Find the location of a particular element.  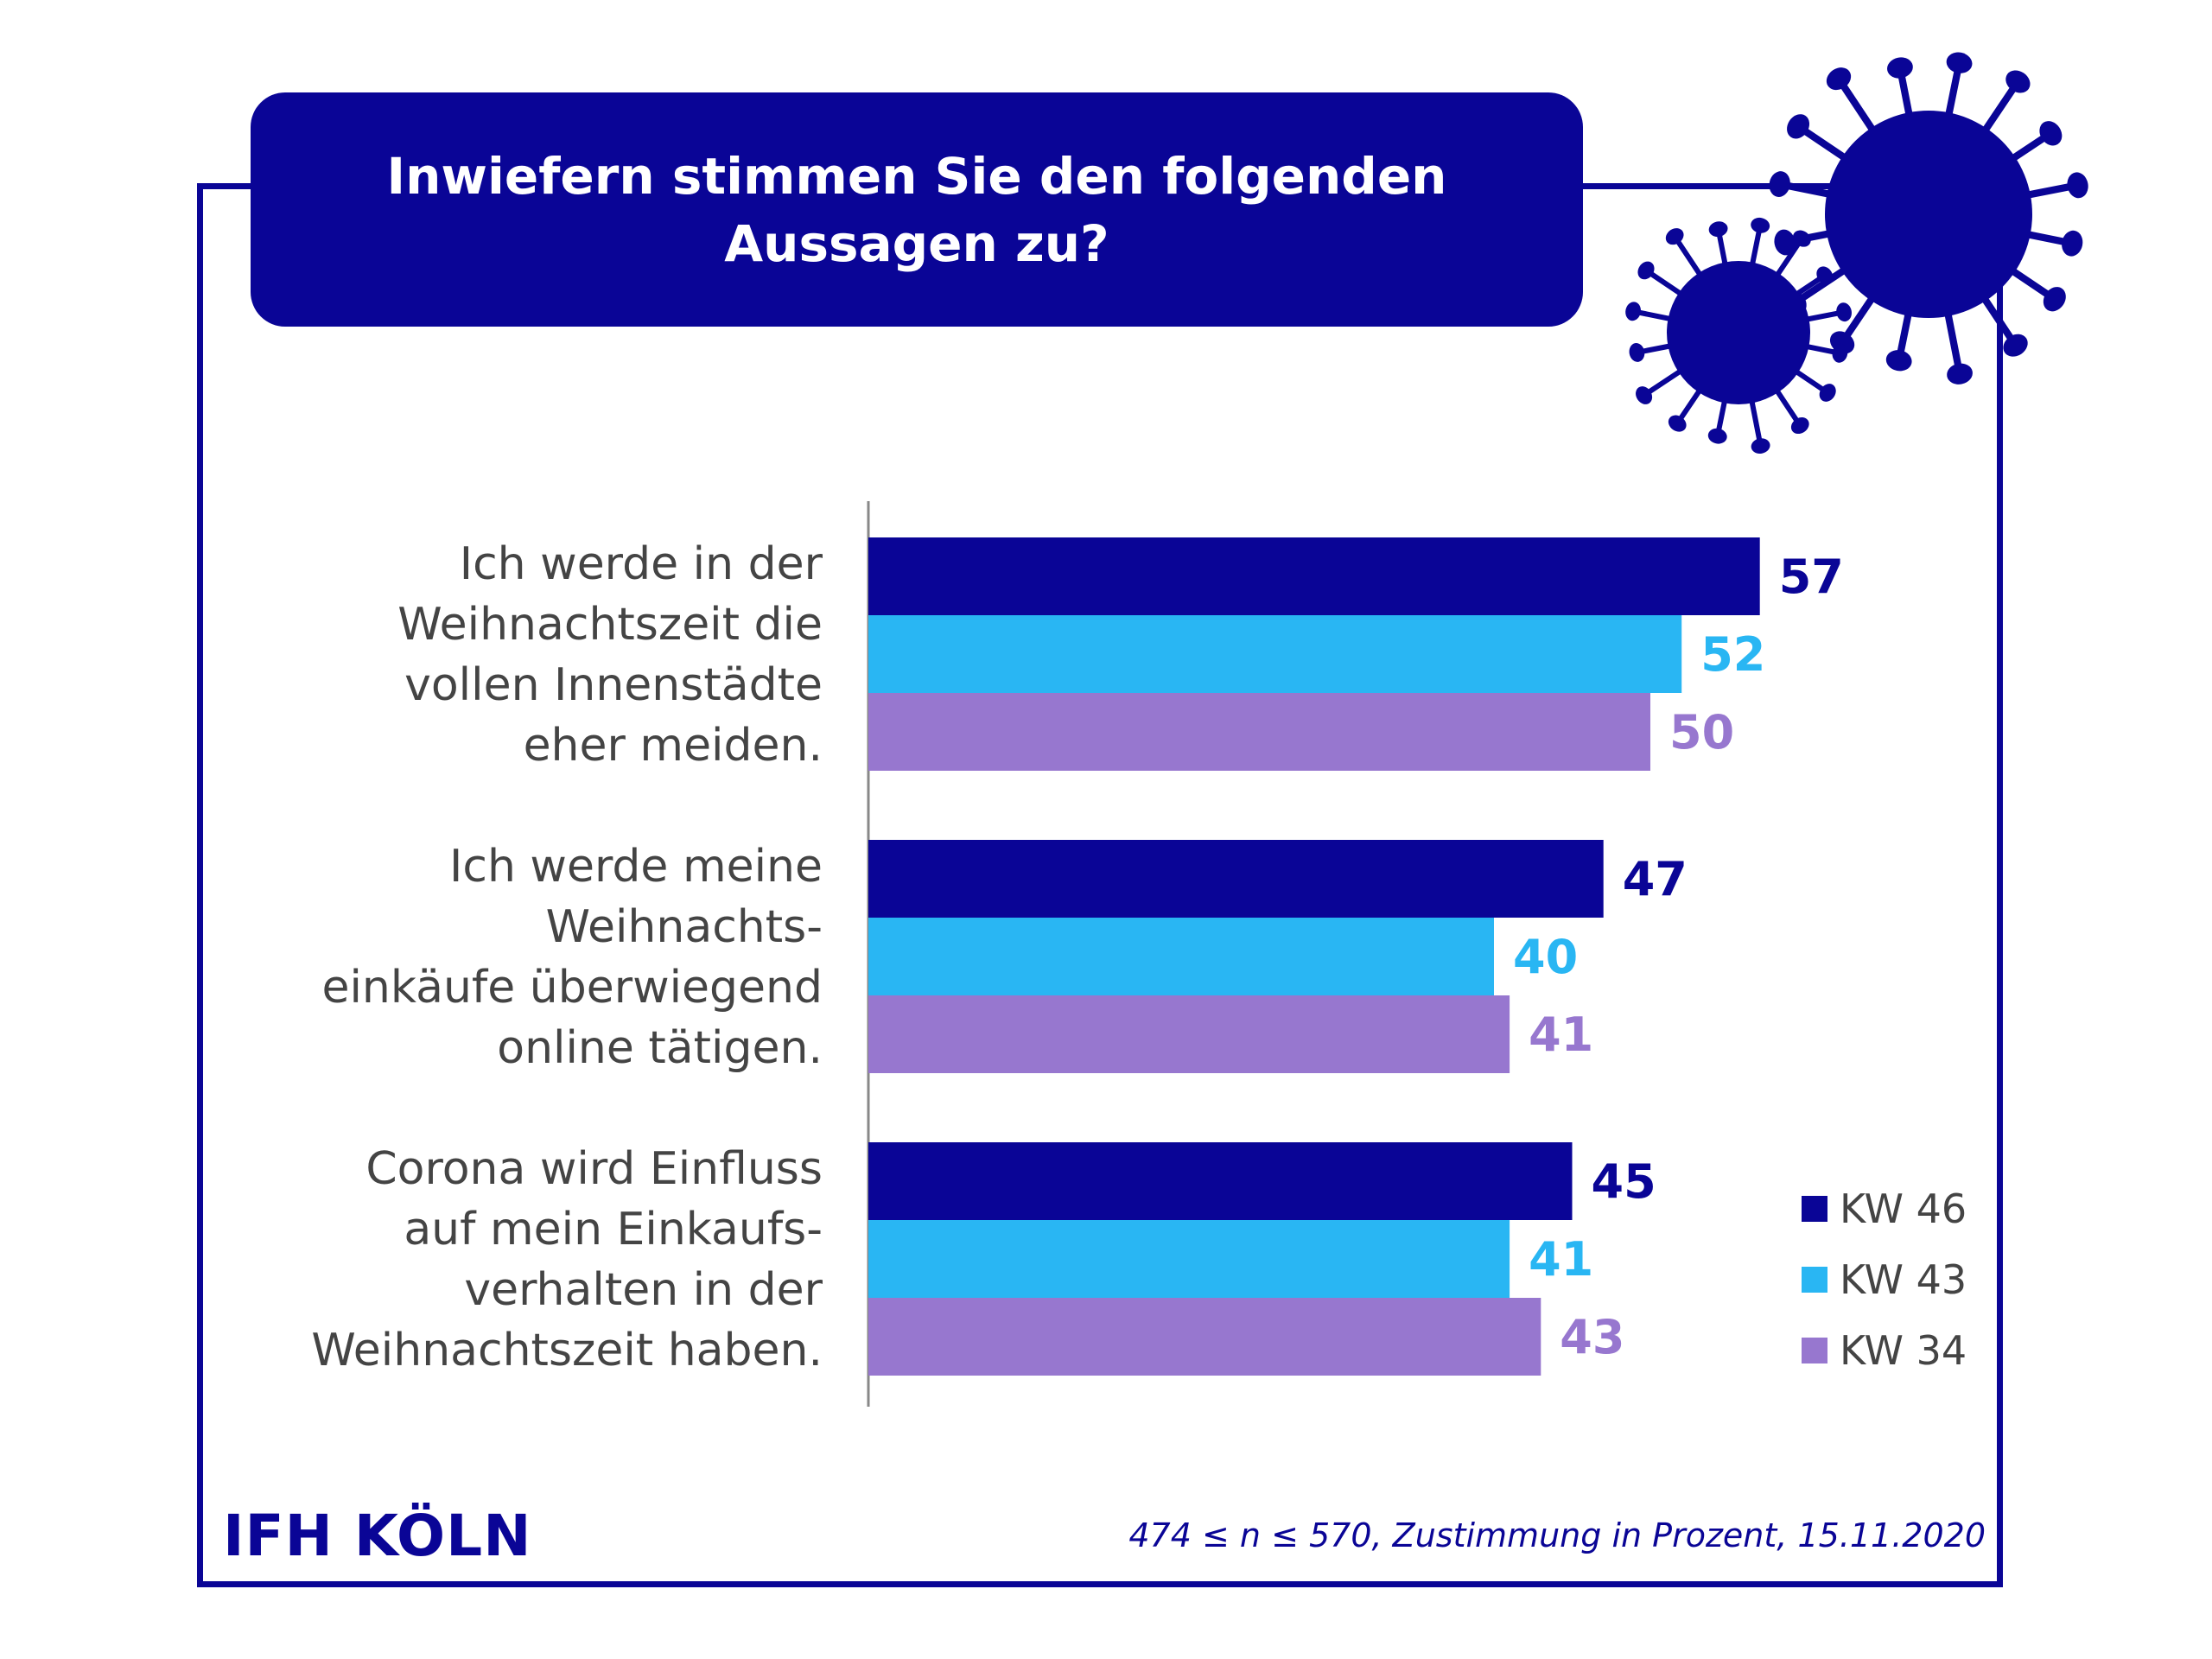

data-label: 43 is located at coordinates (1592, 1337).